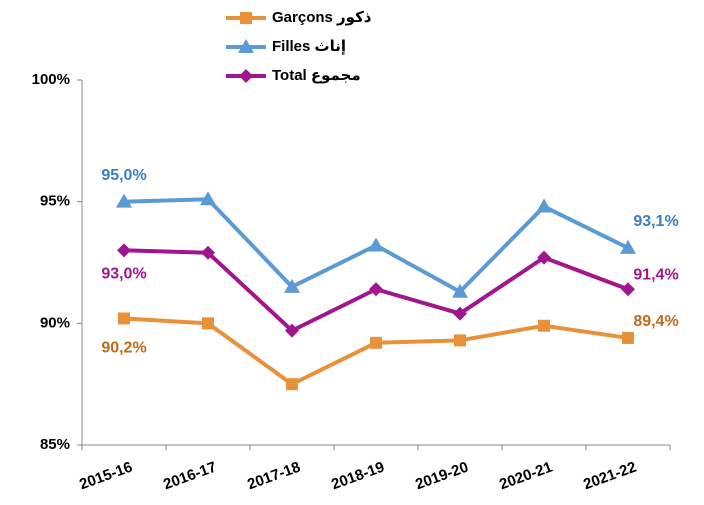  I want to click on legend-label: Garçons ذكور, so click(322, 17).